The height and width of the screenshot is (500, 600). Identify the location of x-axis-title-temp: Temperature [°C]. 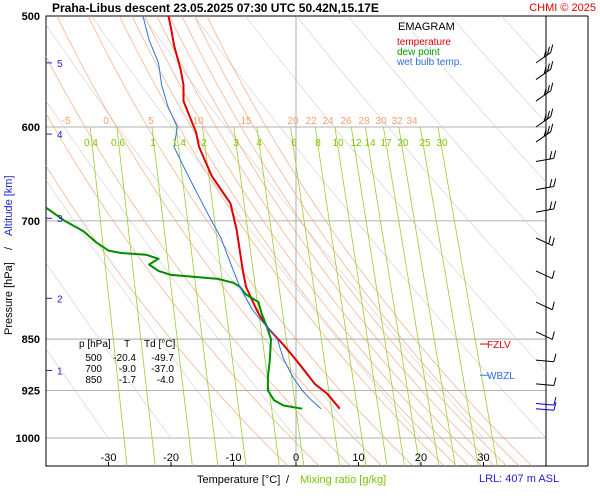
(238, 480).